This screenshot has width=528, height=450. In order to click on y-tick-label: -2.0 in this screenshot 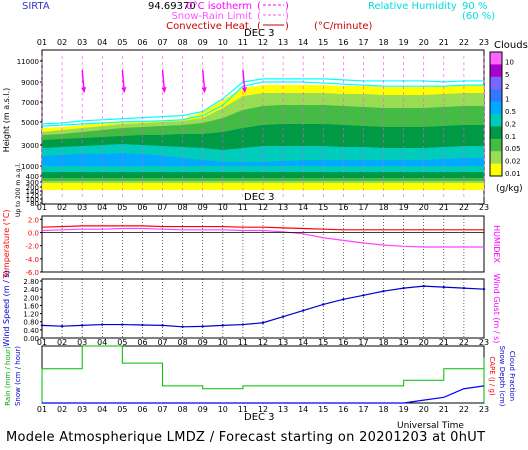, I will do `click(32, 247)`.